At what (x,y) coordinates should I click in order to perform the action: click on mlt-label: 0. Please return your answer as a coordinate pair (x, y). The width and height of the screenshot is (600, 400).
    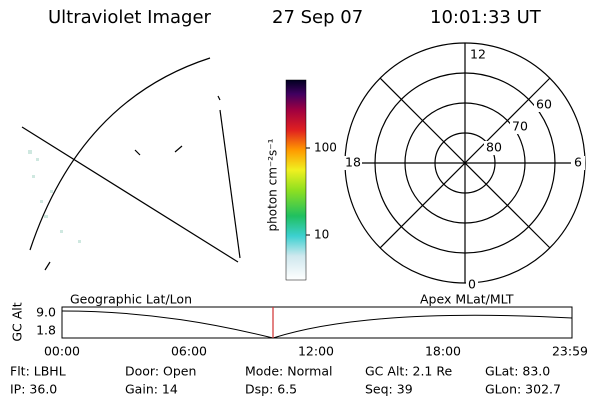
    Looking at the image, I should click on (472, 284).